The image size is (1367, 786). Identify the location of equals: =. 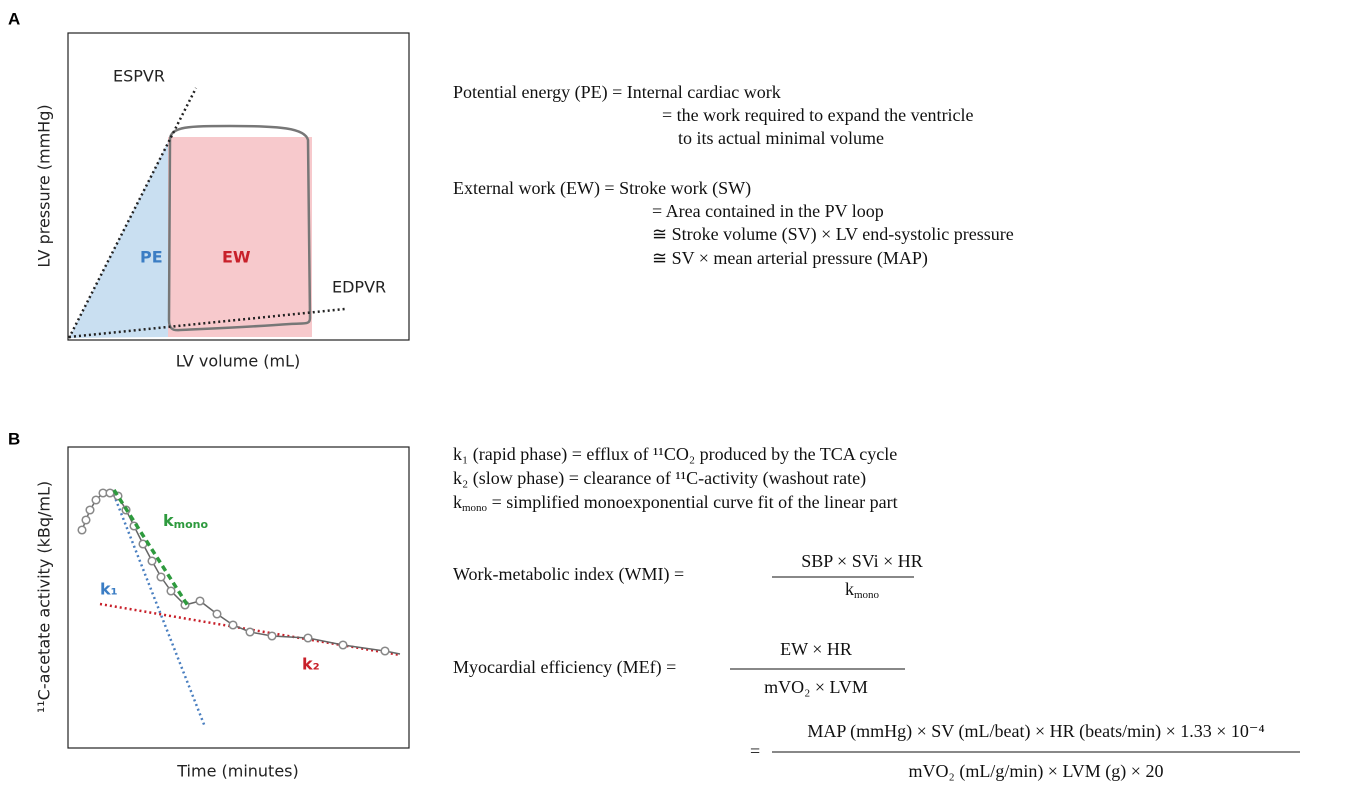
(755, 751).